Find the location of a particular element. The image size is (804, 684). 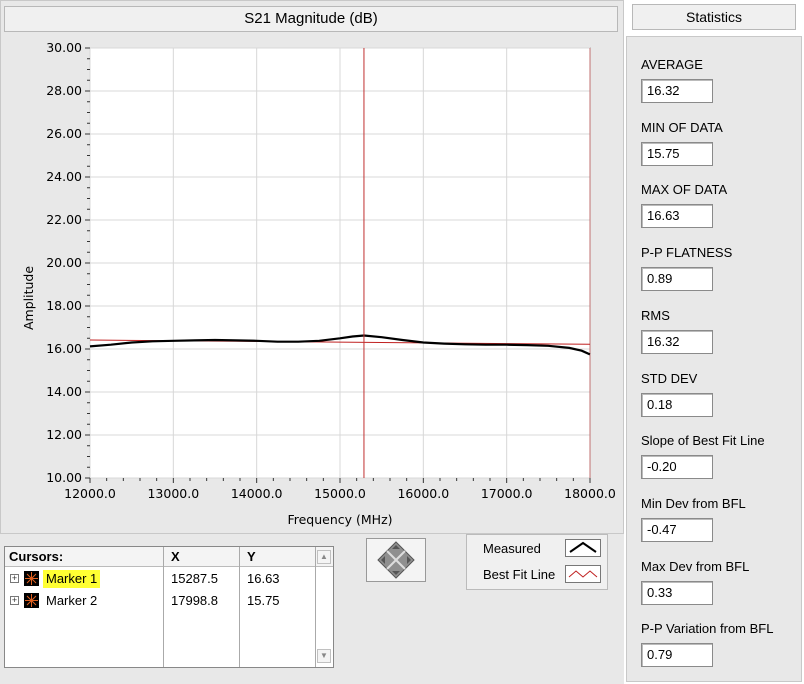

series-lines is located at coordinates (340, 345).